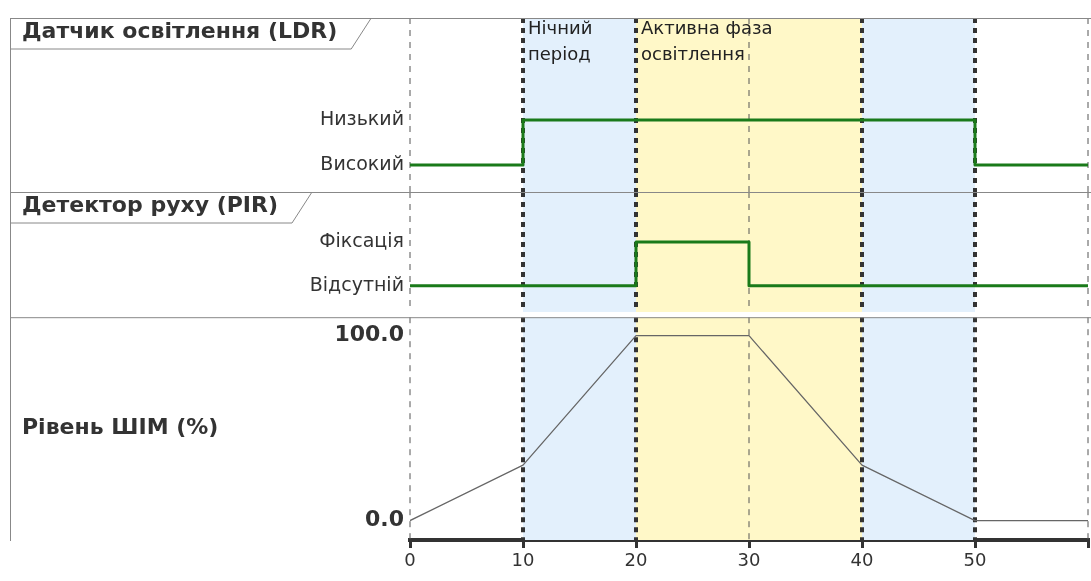 This screenshot has width=1091, height=581. Describe the element at coordinates (369, 334) in the screenshot. I see `y-tick-label: 100.0` at that location.